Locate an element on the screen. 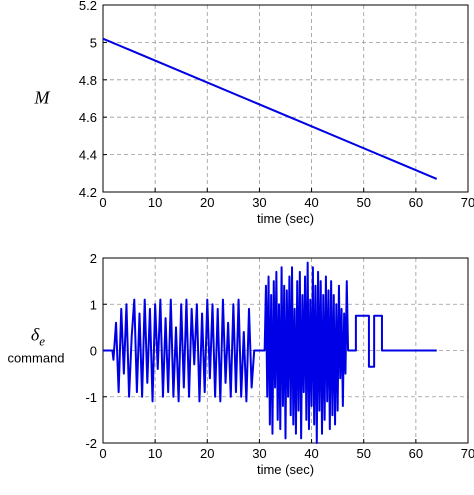  y-axis-subscript: e is located at coordinates (42, 341).